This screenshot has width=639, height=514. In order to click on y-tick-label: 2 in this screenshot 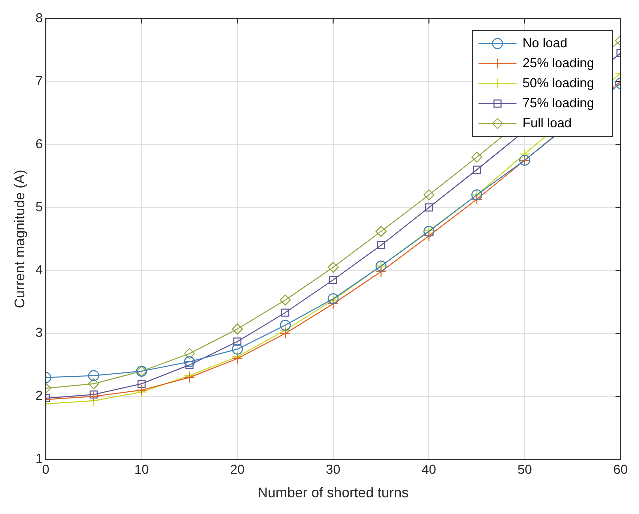, I will do `click(40, 396)`.